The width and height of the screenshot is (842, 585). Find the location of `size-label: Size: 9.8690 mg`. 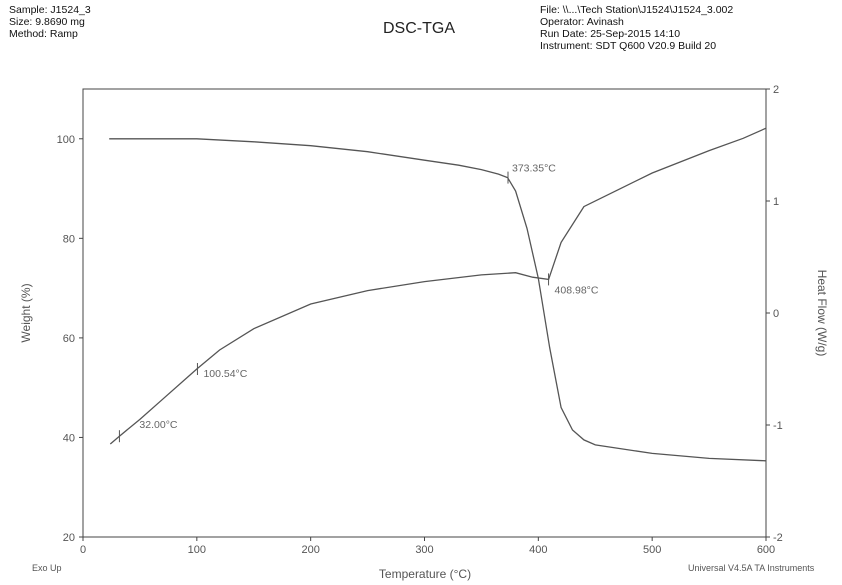

size-label: Size: 9.8690 mg is located at coordinates (47, 22).